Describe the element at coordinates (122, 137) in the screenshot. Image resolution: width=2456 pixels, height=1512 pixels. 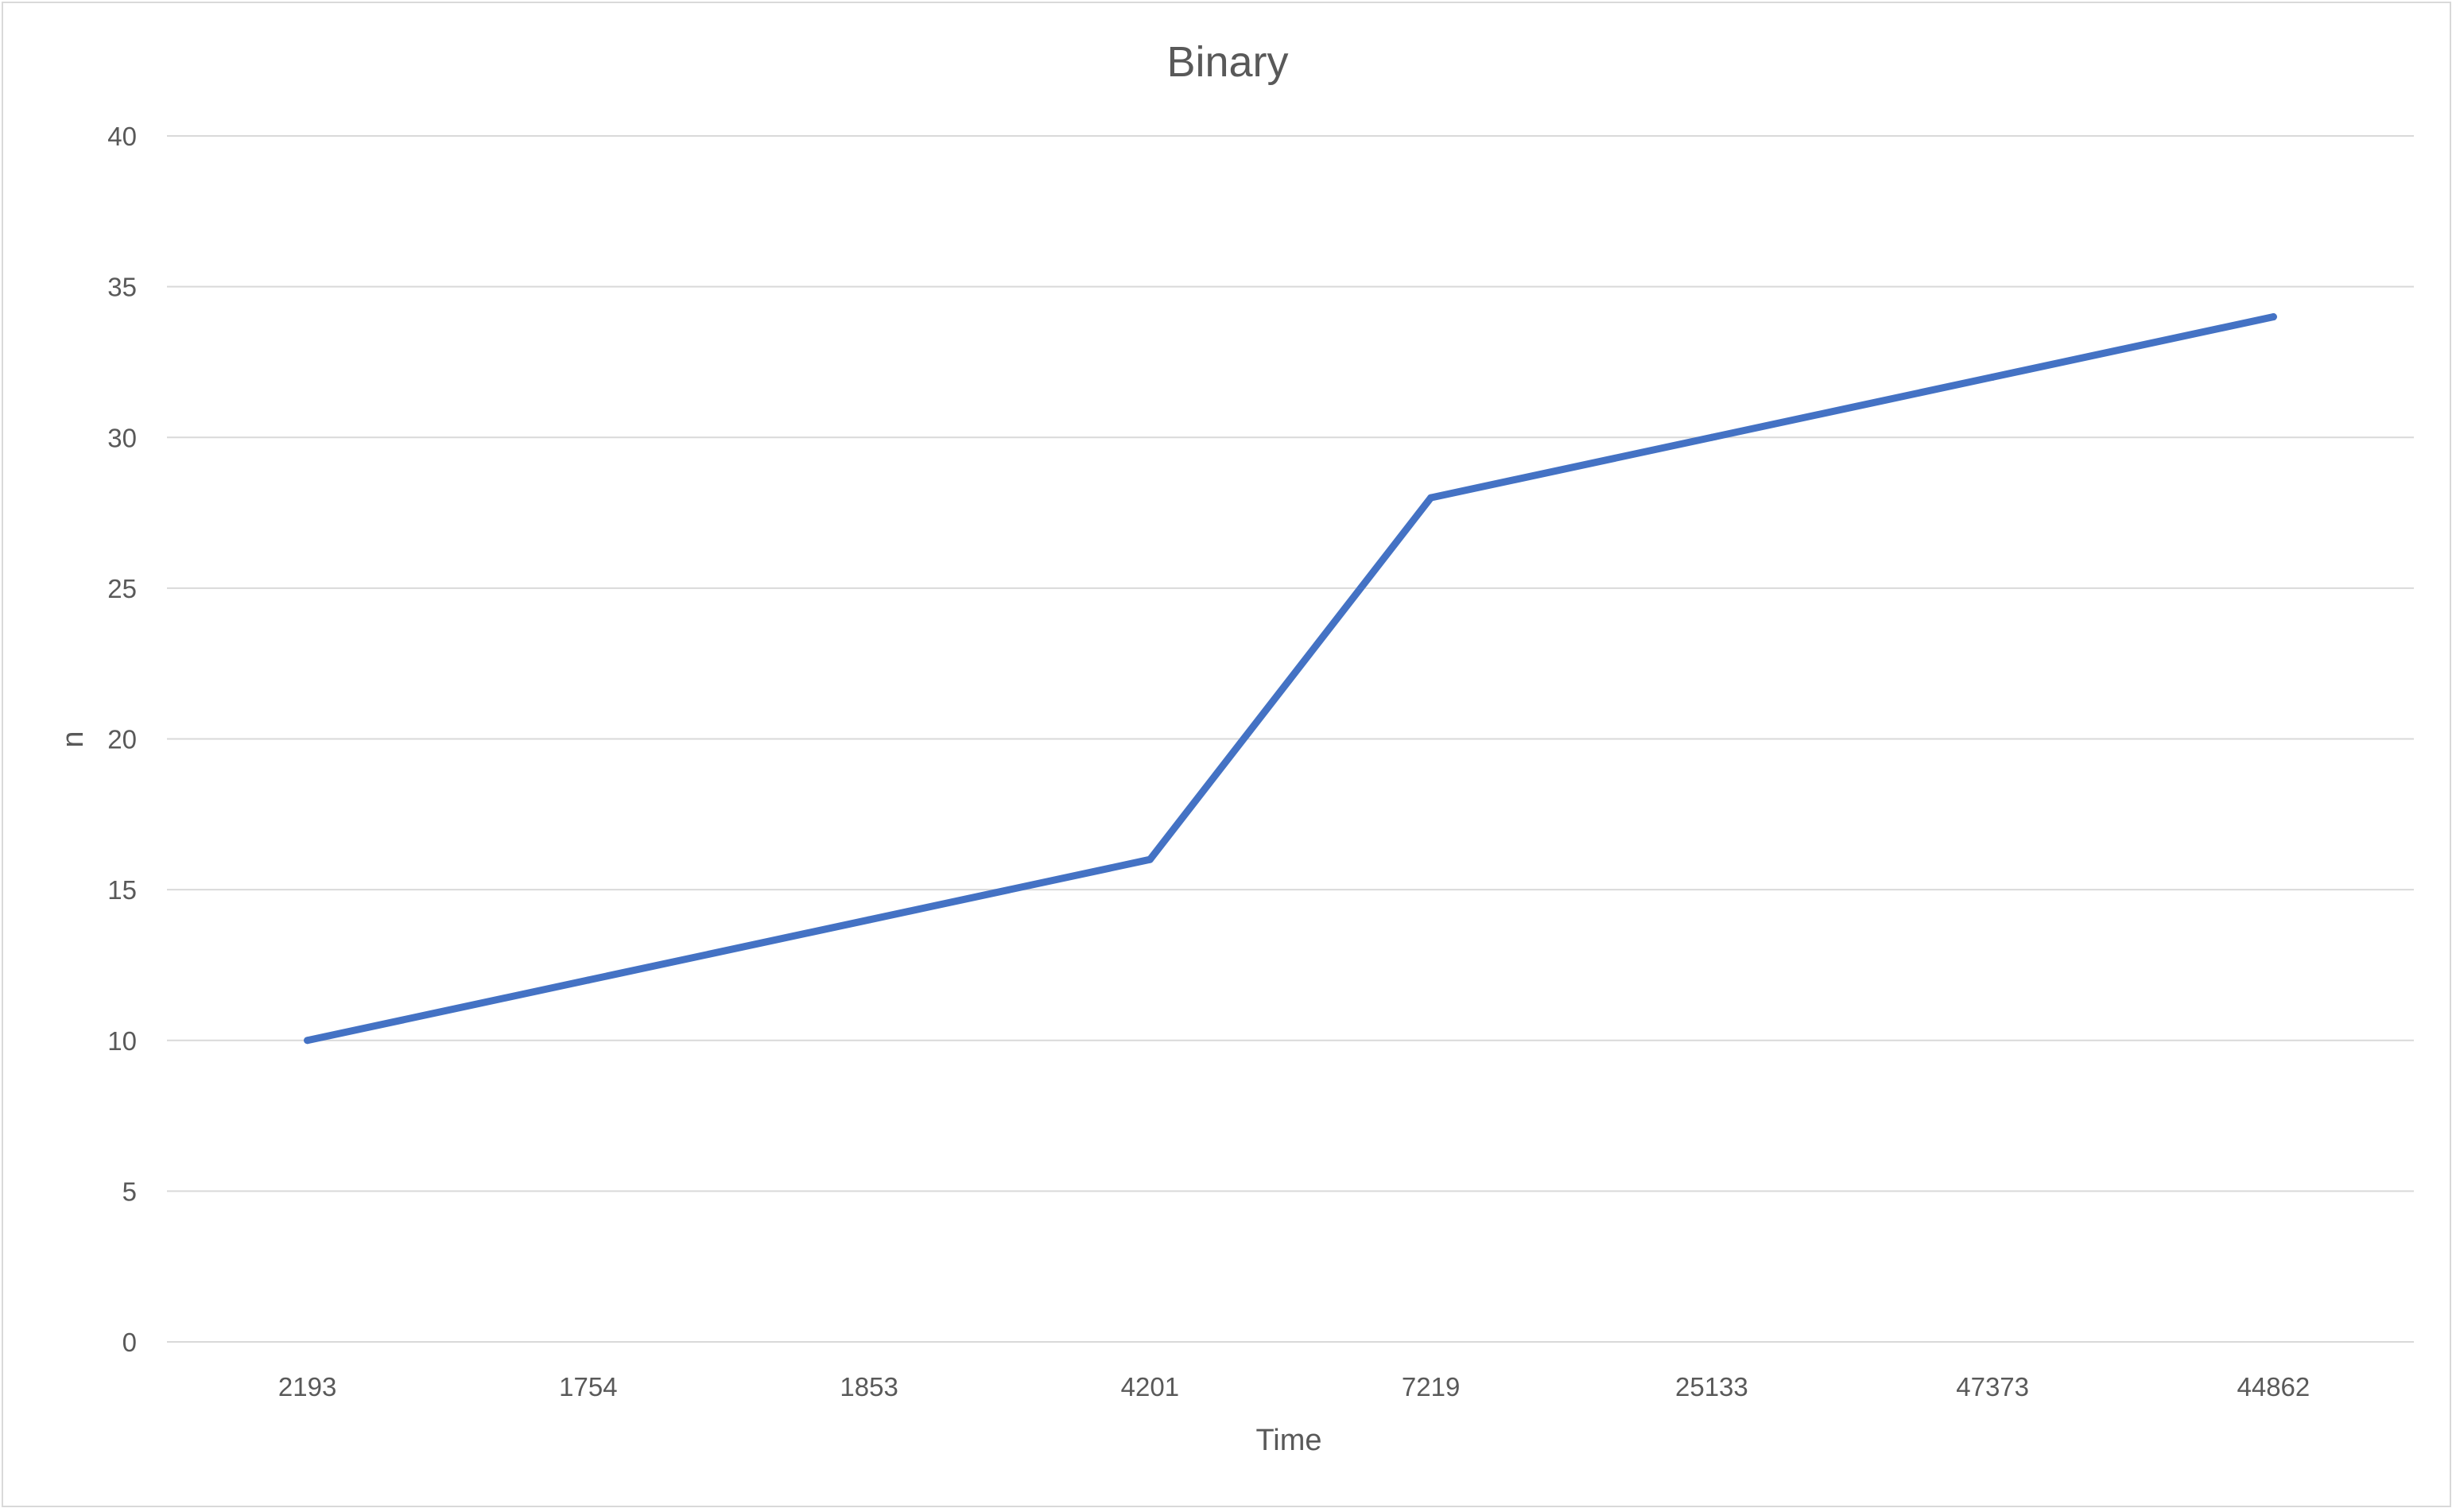
I see `y-tick-label-40: 40` at that location.